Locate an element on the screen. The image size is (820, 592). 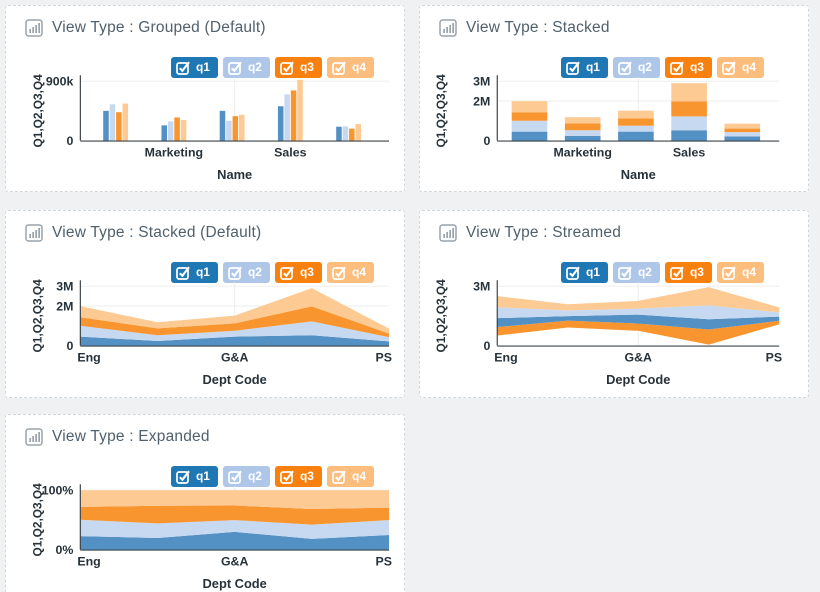
chart-plot: 3M 2M 0 Marketing Sales Name Q1,Q2,Q3,Q4 is located at coordinates (614, 98).